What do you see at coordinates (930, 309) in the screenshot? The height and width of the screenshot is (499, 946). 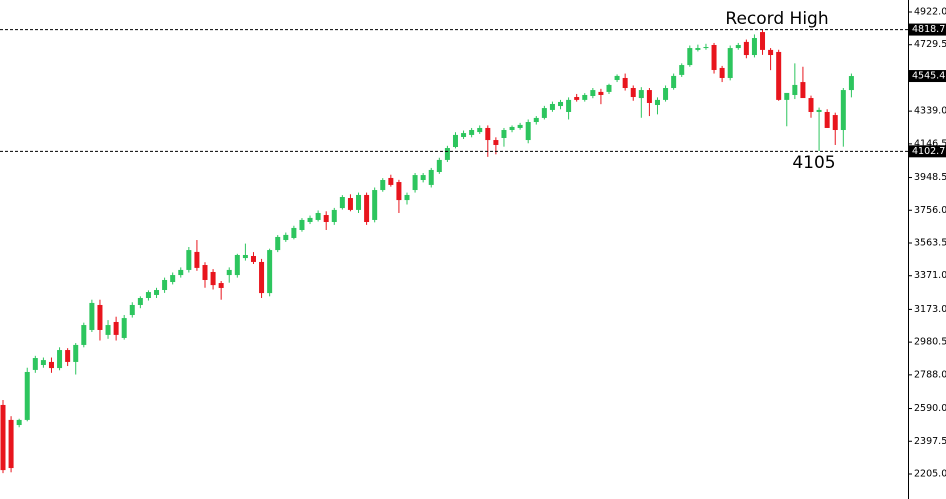 I see `y-tick-label: 3173.0` at bounding box center [930, 309].